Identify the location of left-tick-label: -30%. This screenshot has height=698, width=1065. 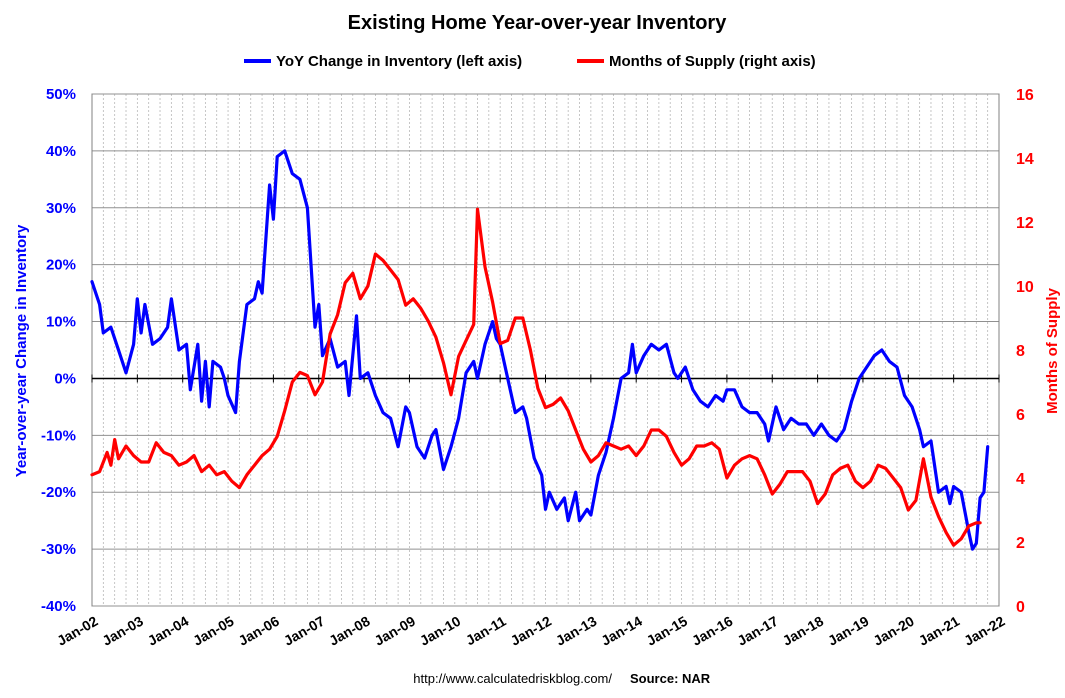
(58, 549).